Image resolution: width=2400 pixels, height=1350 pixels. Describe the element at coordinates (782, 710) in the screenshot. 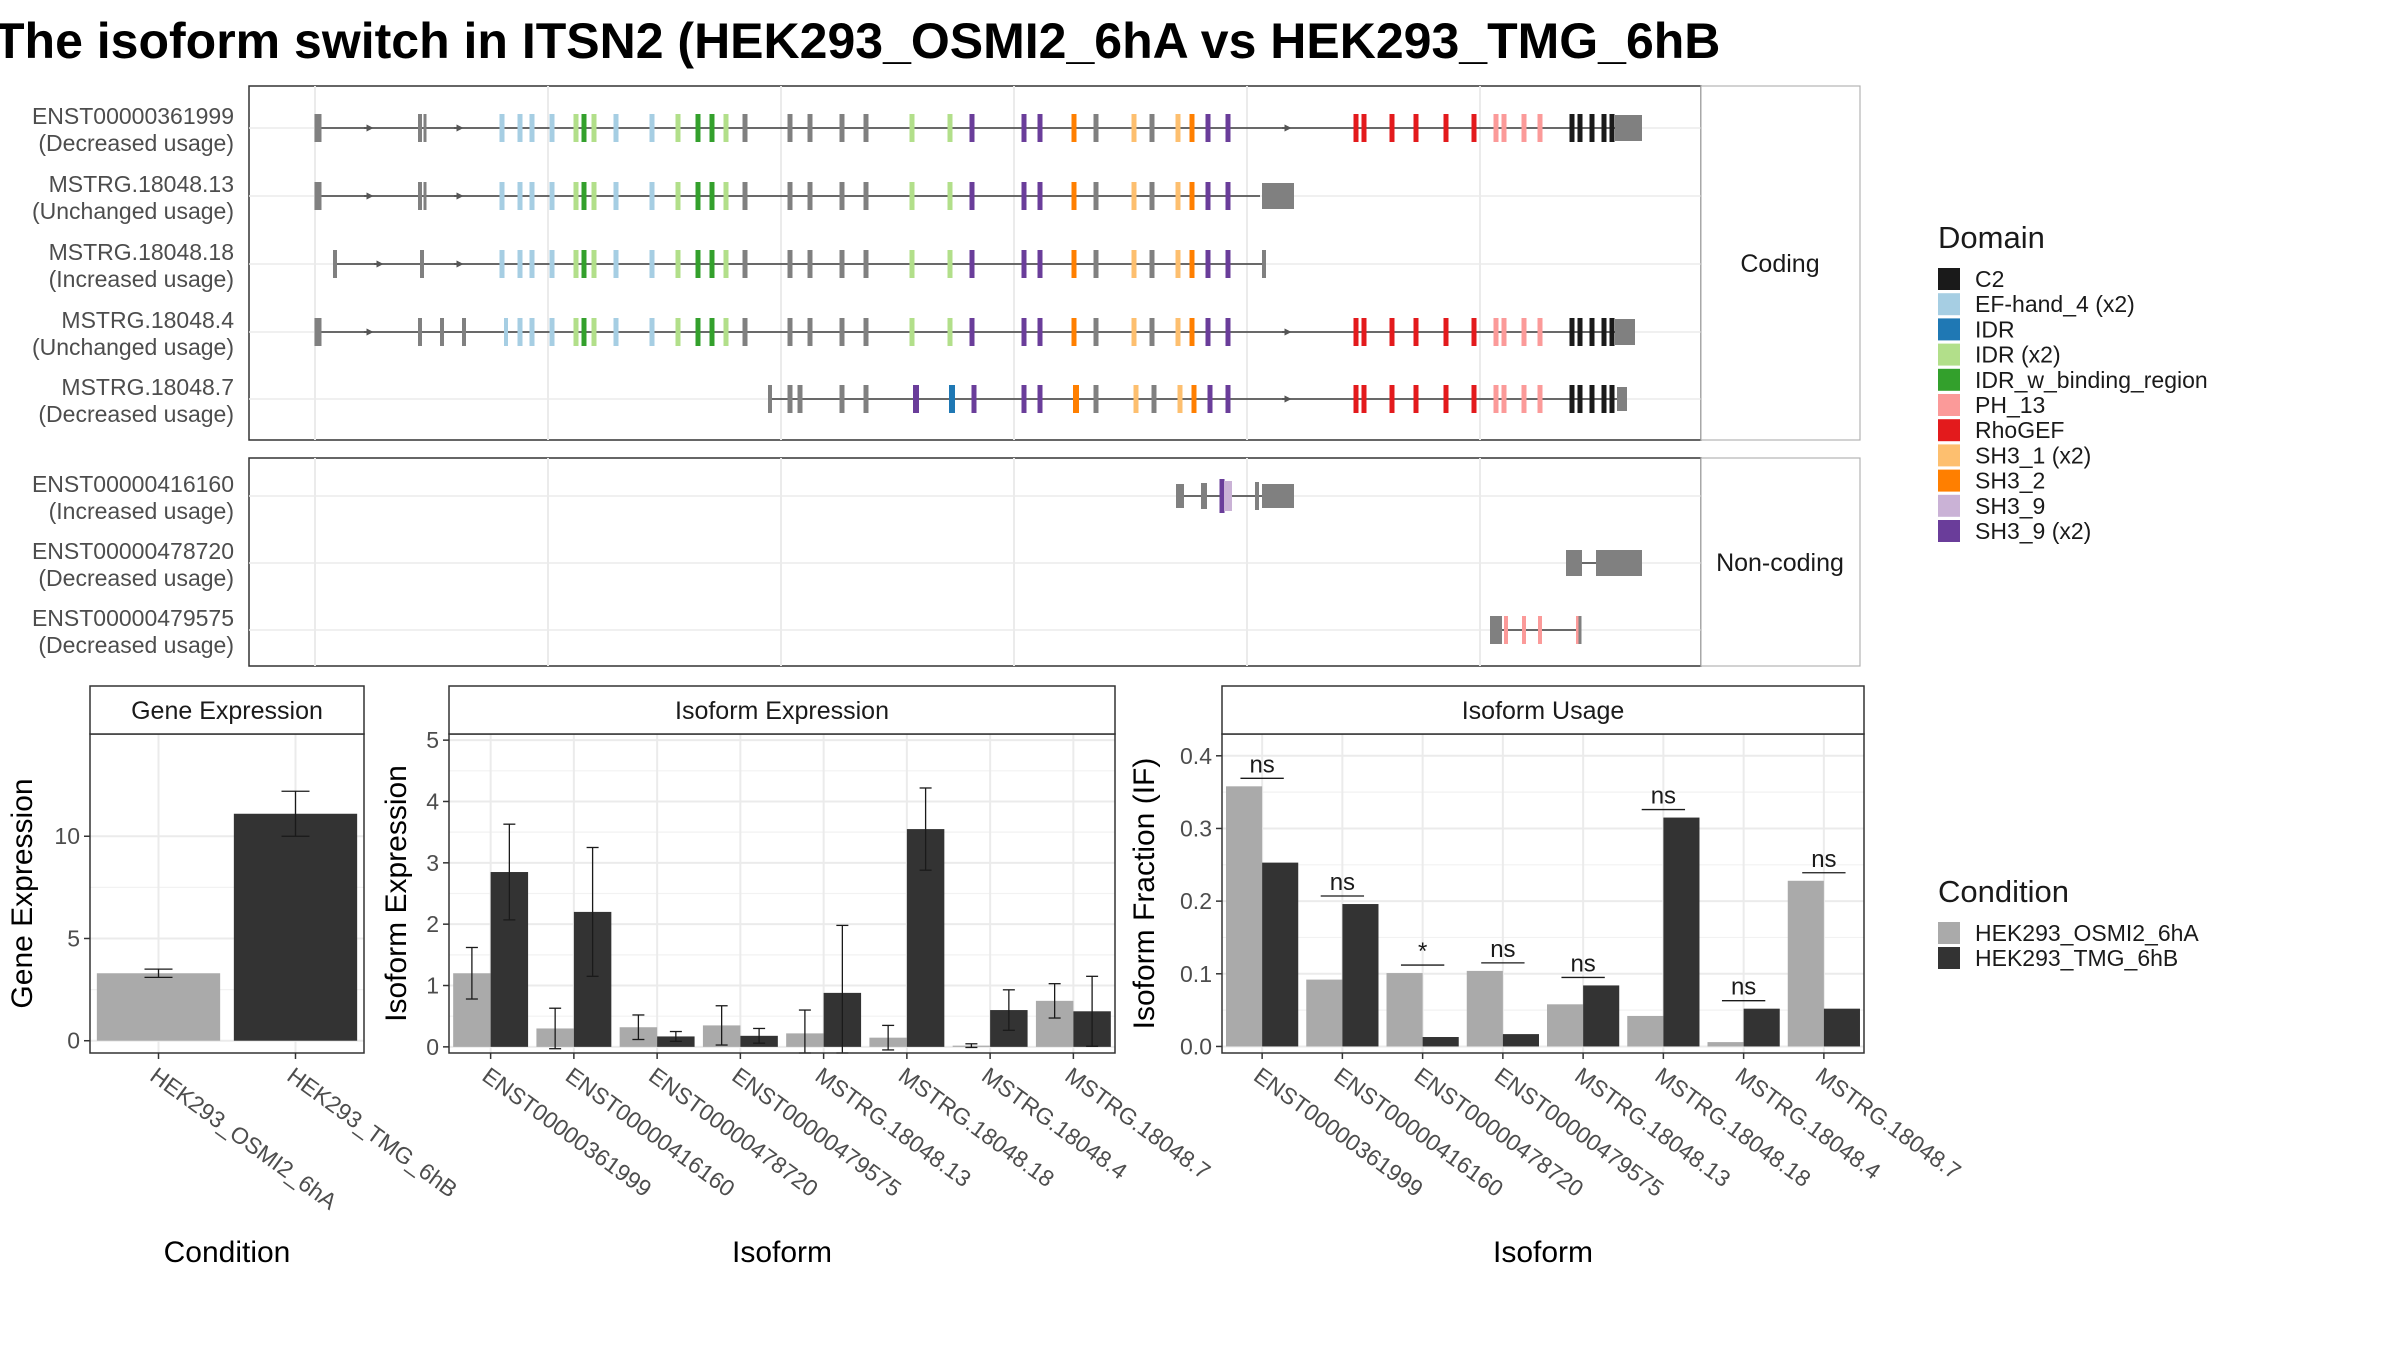

I see `facet-strip` at that location.